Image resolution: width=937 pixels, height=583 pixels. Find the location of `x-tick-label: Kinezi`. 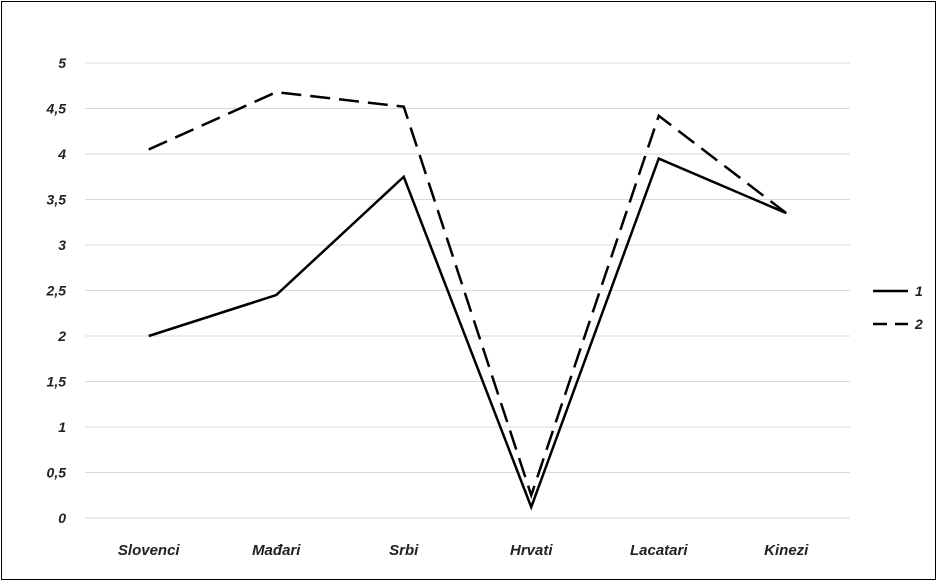

x-tick-label: Kinezi is located at coordinates (786, 550).